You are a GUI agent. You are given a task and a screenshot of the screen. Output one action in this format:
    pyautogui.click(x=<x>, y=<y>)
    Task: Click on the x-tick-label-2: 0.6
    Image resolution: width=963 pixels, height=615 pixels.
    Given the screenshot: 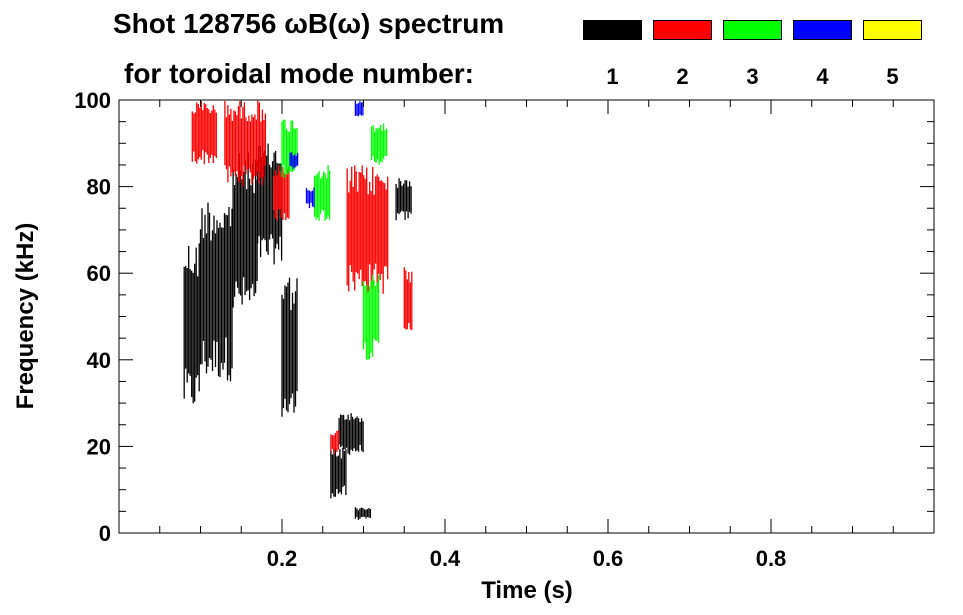 What is the action you would take?
    pyautogui.click(x=608, y=558)
    